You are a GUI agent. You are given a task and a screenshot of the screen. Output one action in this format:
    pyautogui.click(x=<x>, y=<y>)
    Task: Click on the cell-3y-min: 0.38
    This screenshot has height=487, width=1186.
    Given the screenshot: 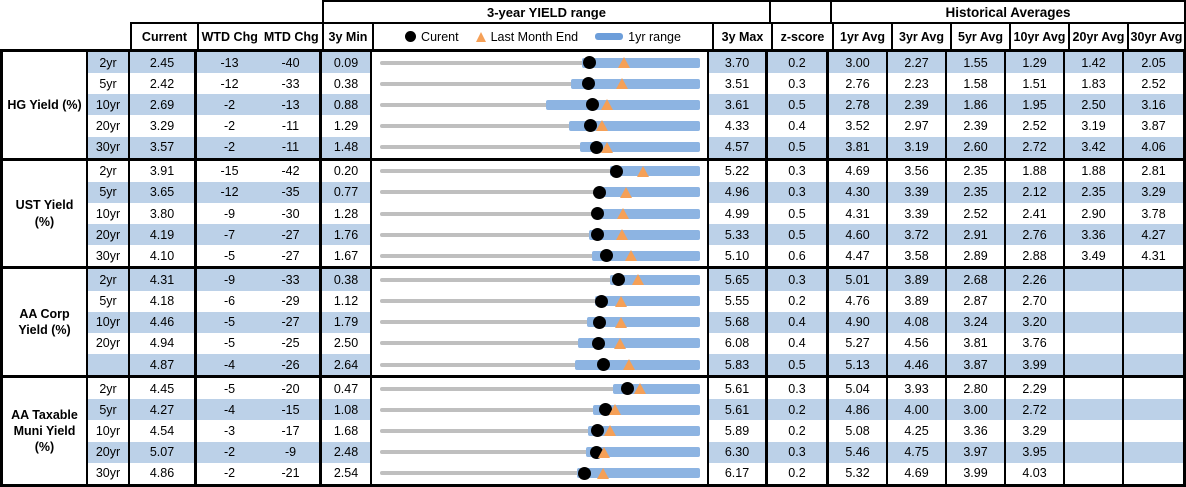 What is the action you would take?
    pyautogui.click(x=347, y=84)
    